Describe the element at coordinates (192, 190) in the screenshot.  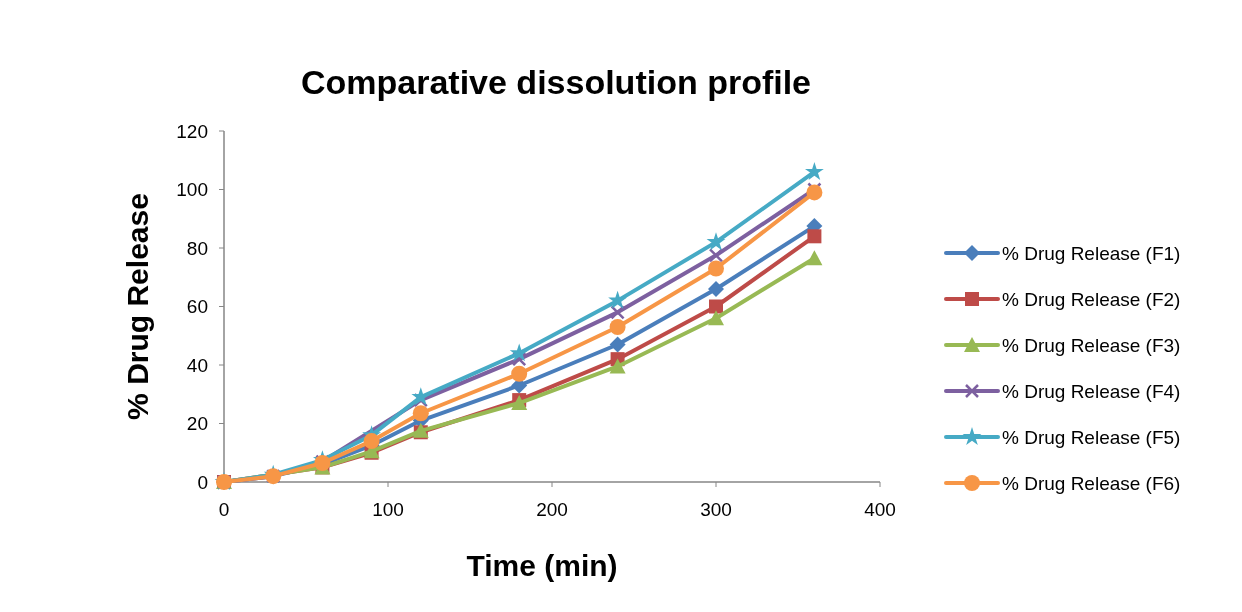
I see `y-tick-label: 100` at that location.